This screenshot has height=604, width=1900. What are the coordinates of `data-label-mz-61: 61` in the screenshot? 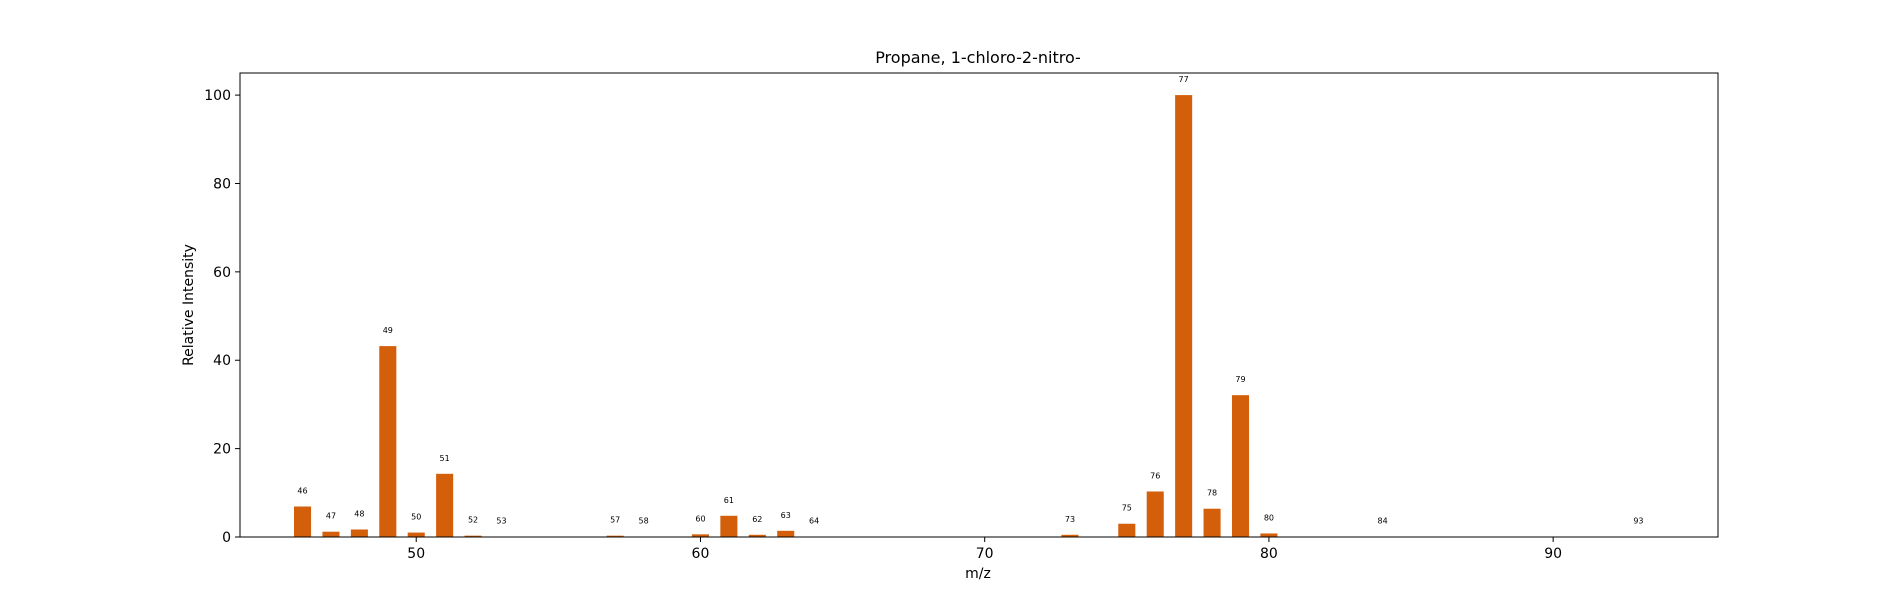 It's located at (729, 500).